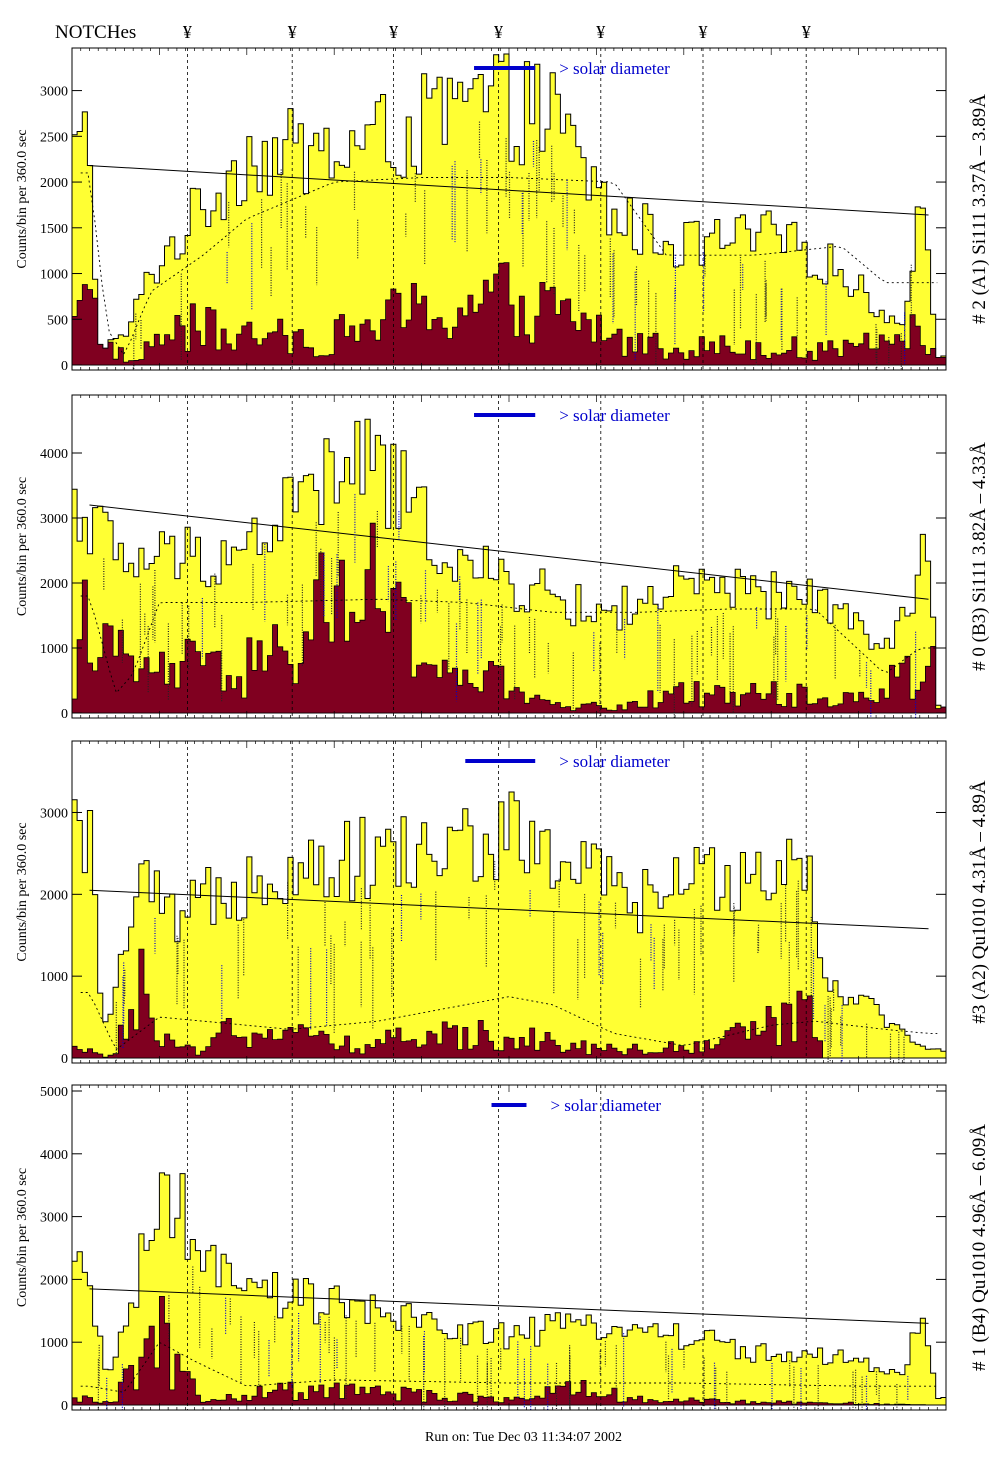 This screenshot has height=1476, width=1004. I want to click on notch-symbol-7: ¥, so click(806, 32).